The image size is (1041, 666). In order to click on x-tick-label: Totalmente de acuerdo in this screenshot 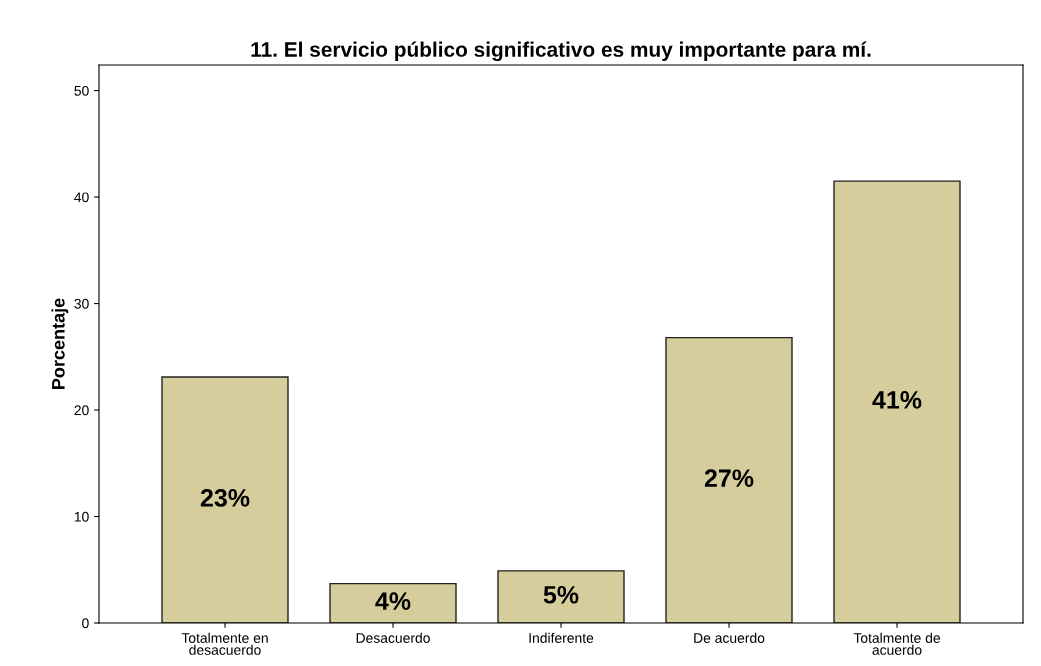, I will do `click(897, 643)`.